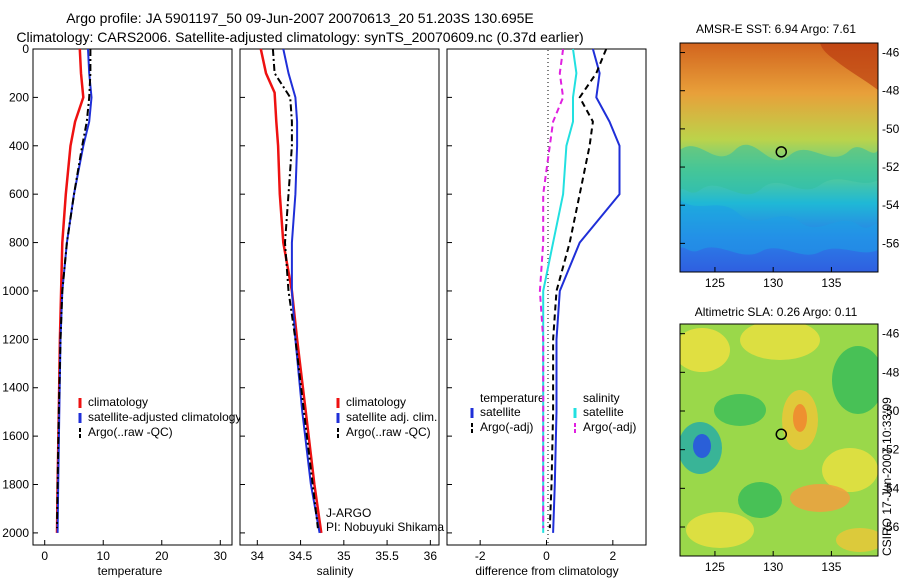 The height and width of the screenshot is (580, 900). Describe the element at coordinates (44, 556) in the screenshot. I see `temperature-xtick-label: 0` at that location.